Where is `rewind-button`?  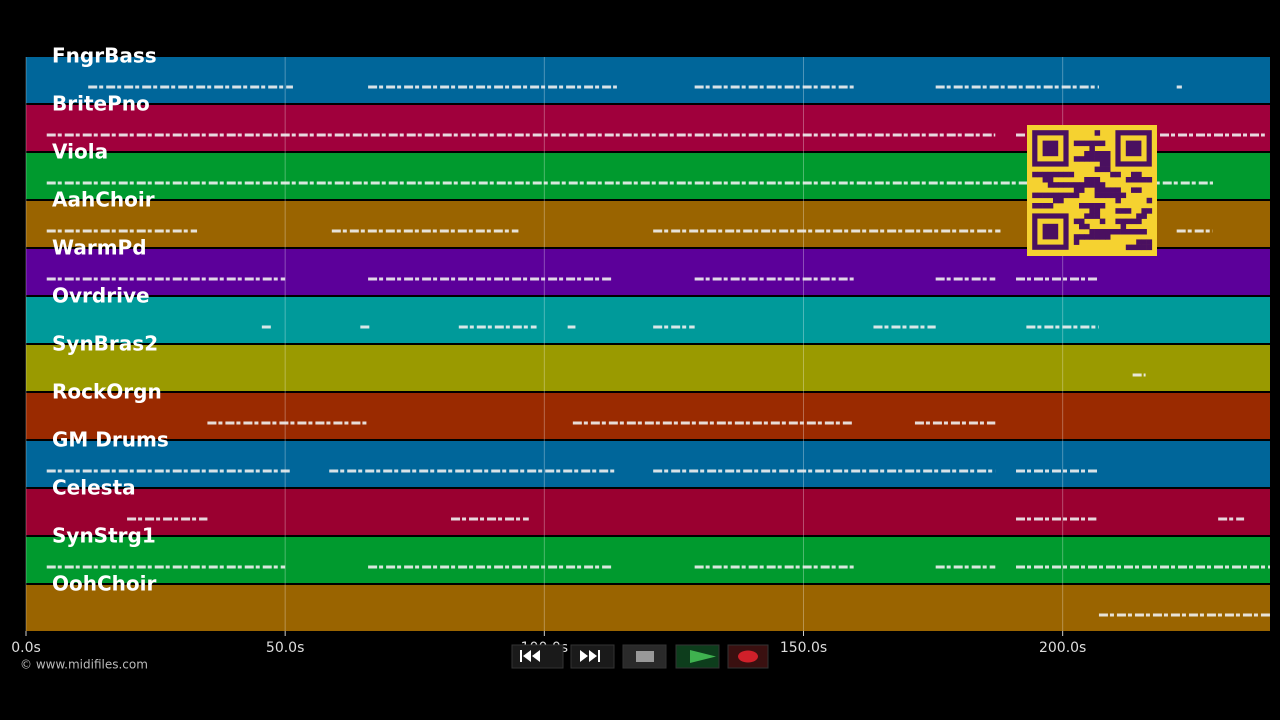
rewind-button is located at coordinates (537, 656).